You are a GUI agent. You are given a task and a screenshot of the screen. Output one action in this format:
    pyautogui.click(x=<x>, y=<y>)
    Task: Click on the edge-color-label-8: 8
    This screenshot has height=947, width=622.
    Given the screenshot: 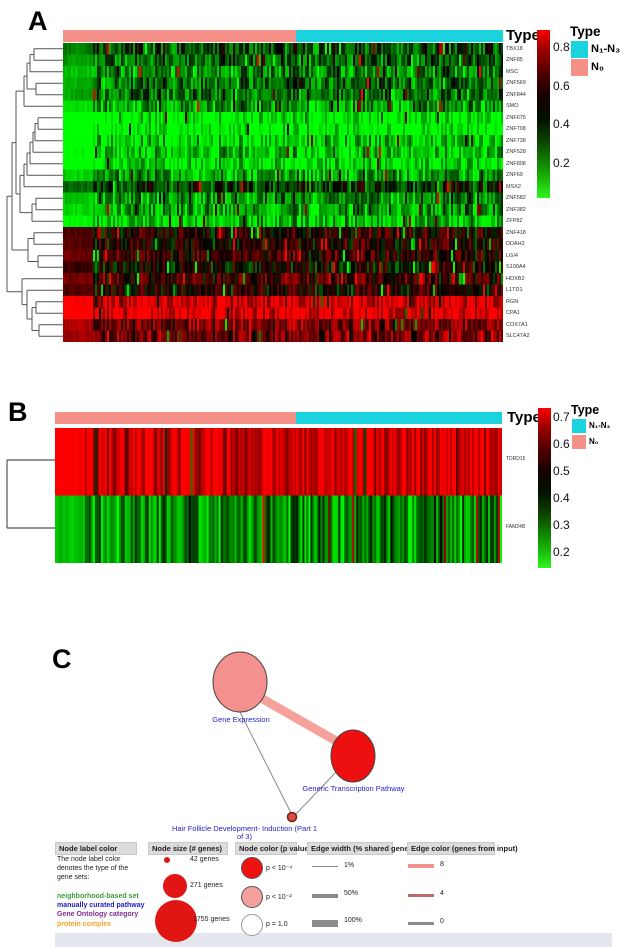 What is the action you would take?
    pyautogui.click(x=442, y=864)
    